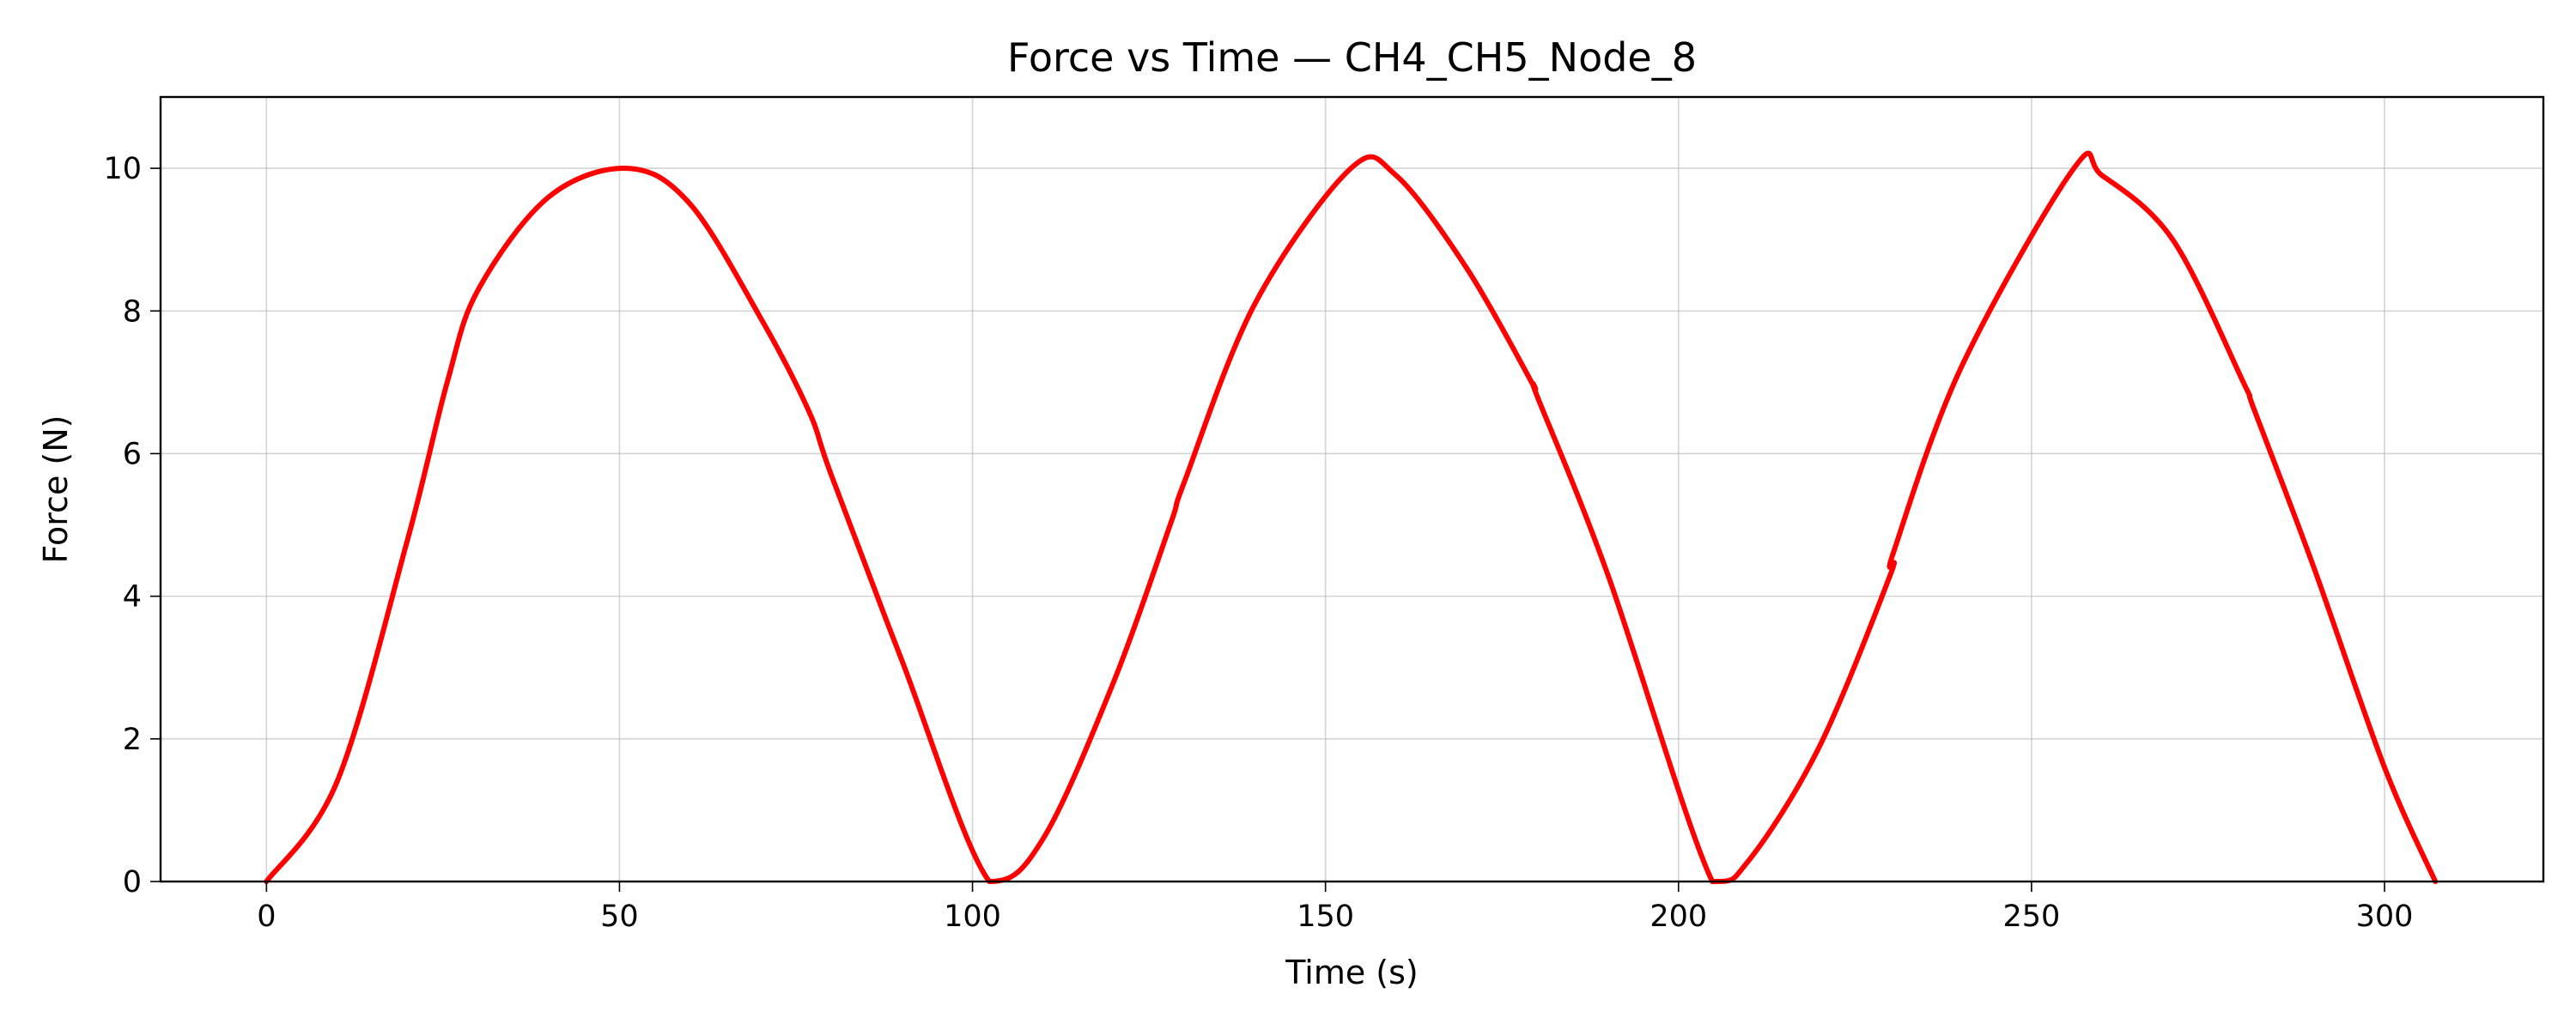  I want to click on x-tick-label: 50, so click(619, 917).